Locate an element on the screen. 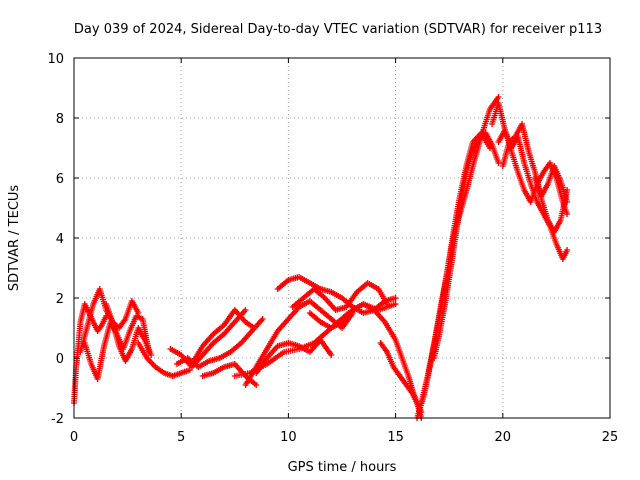 The height and width of the screenshot is (480, 640). y-axis-label: SDTVAR / TECUs is located at coordinates (14, 238).